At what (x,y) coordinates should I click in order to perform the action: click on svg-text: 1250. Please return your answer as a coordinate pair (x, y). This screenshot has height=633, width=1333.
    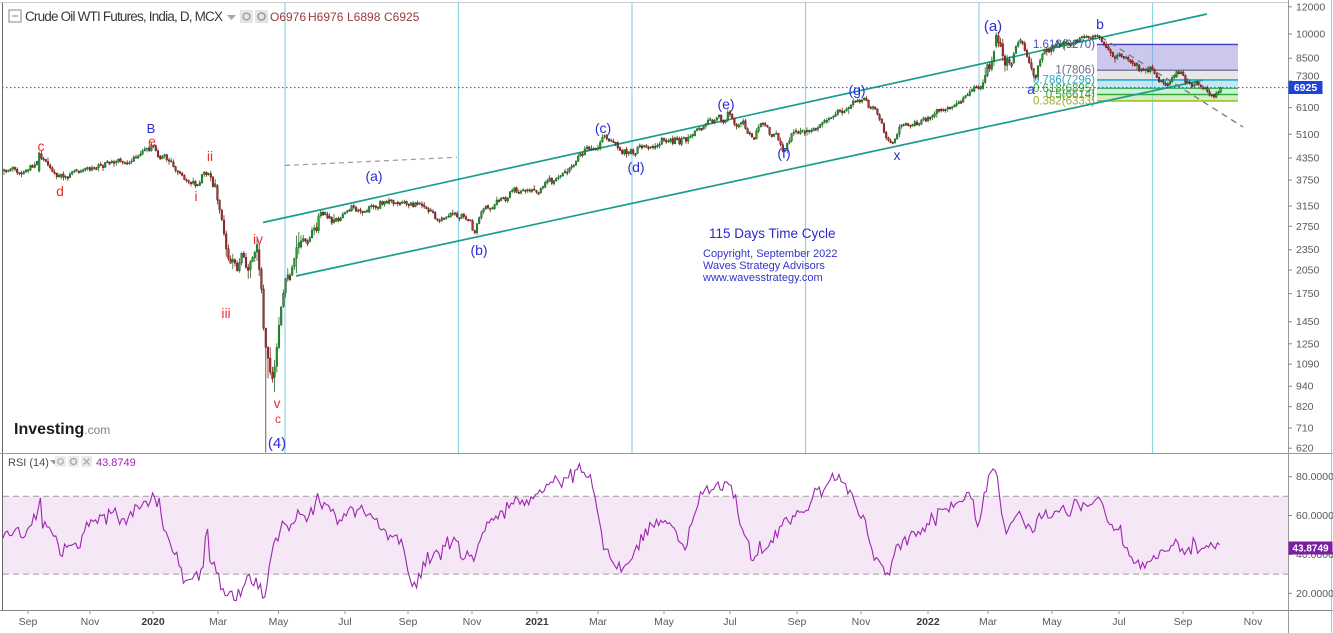
    Looking at the image, I should click on (1308, 344).